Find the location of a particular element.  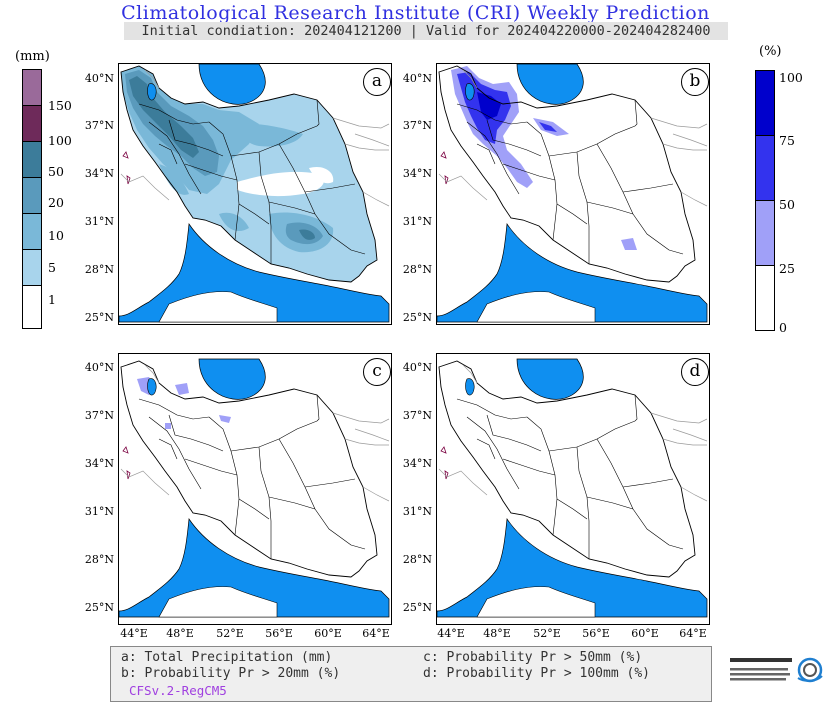

colorbar-left is located at coordinates (32, 199).